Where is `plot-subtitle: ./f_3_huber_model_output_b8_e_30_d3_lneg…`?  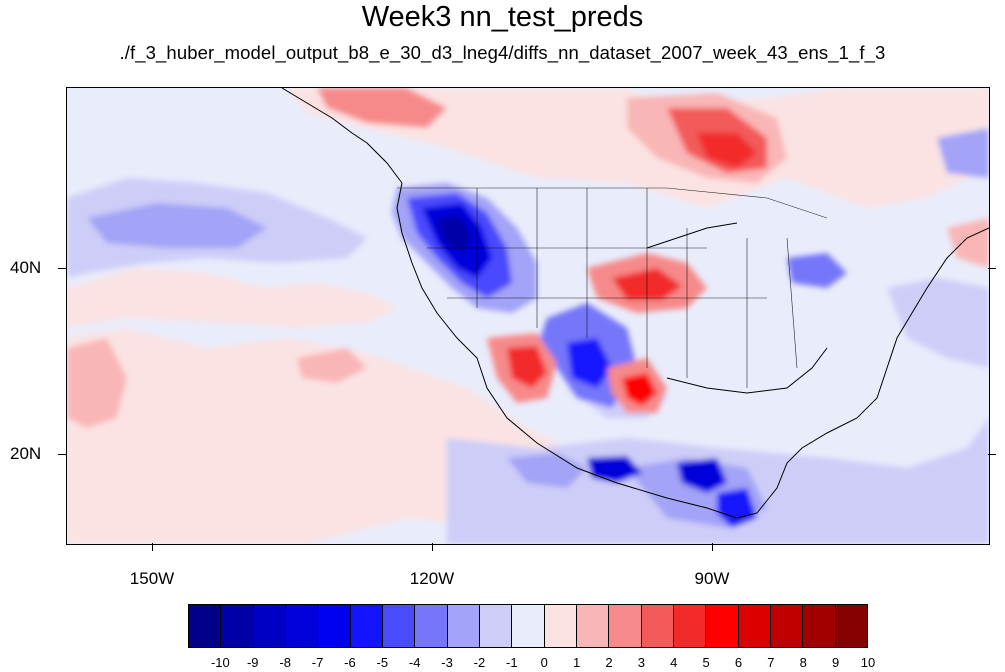
plot-subtitle: ./f_3_huber_model_output_b8_e_30_d3_lneg… is located at coordinates (502, 52).